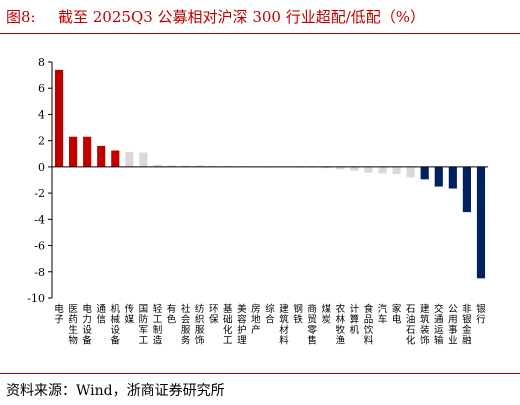 The height and width of the screenshot is (405, 520). I want to click on x-tick-label: 公用事业, so click(453, 325).